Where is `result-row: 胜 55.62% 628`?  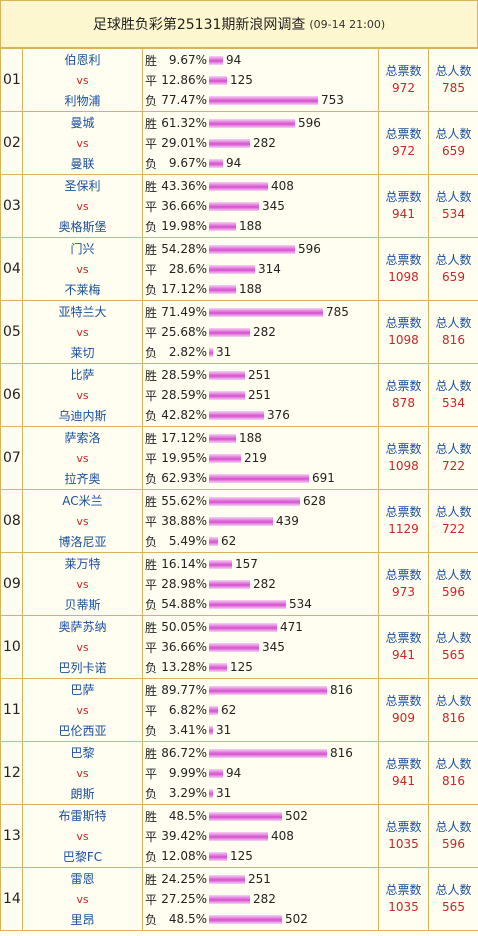 result-row: 胜 55.62% 628 is located at coordinates (260, 501).